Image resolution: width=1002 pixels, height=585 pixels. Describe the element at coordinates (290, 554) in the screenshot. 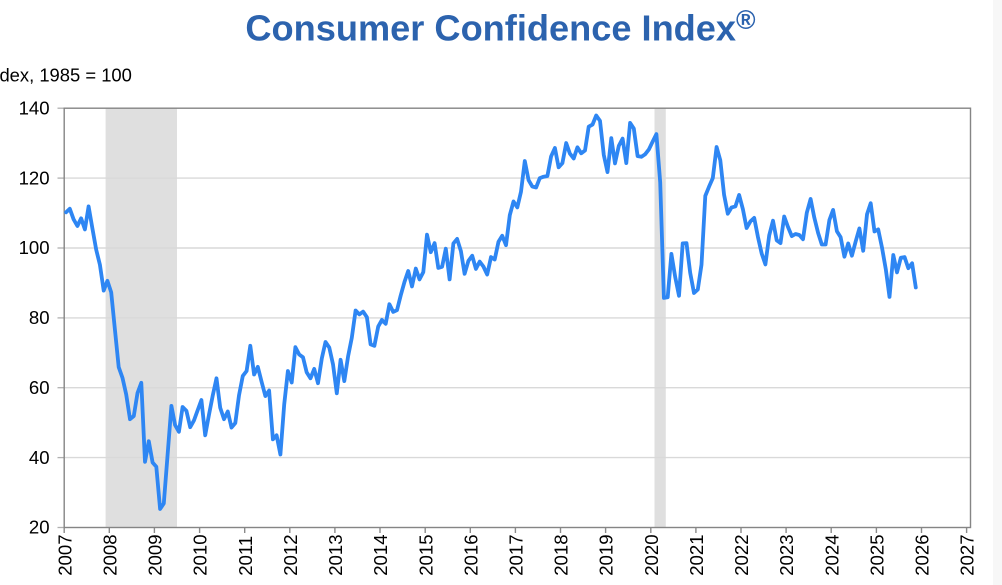

I see `svg-text: 2012` at that location.